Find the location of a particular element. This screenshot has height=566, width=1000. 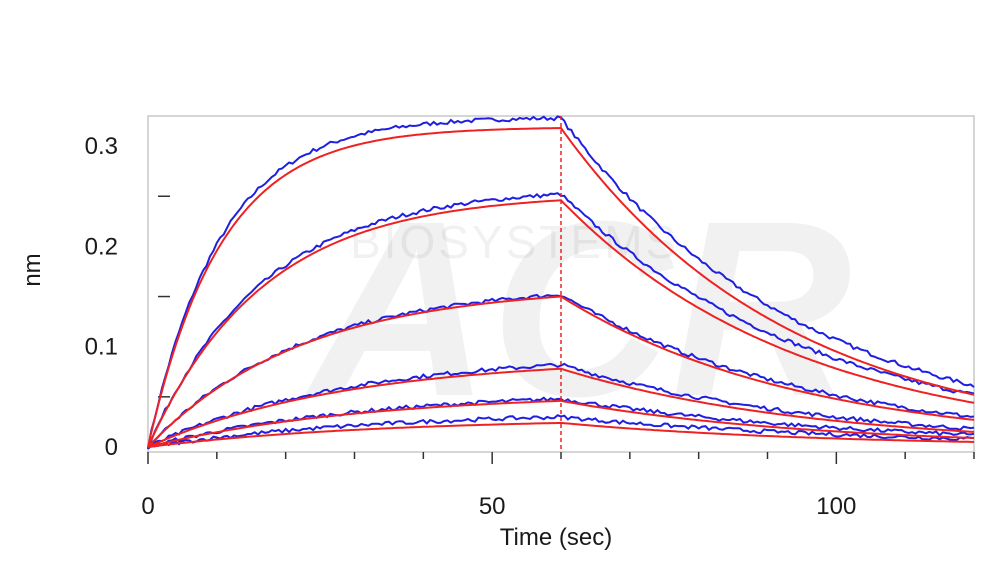

x-tick-label: 50 is located at coordinates (492, 506).